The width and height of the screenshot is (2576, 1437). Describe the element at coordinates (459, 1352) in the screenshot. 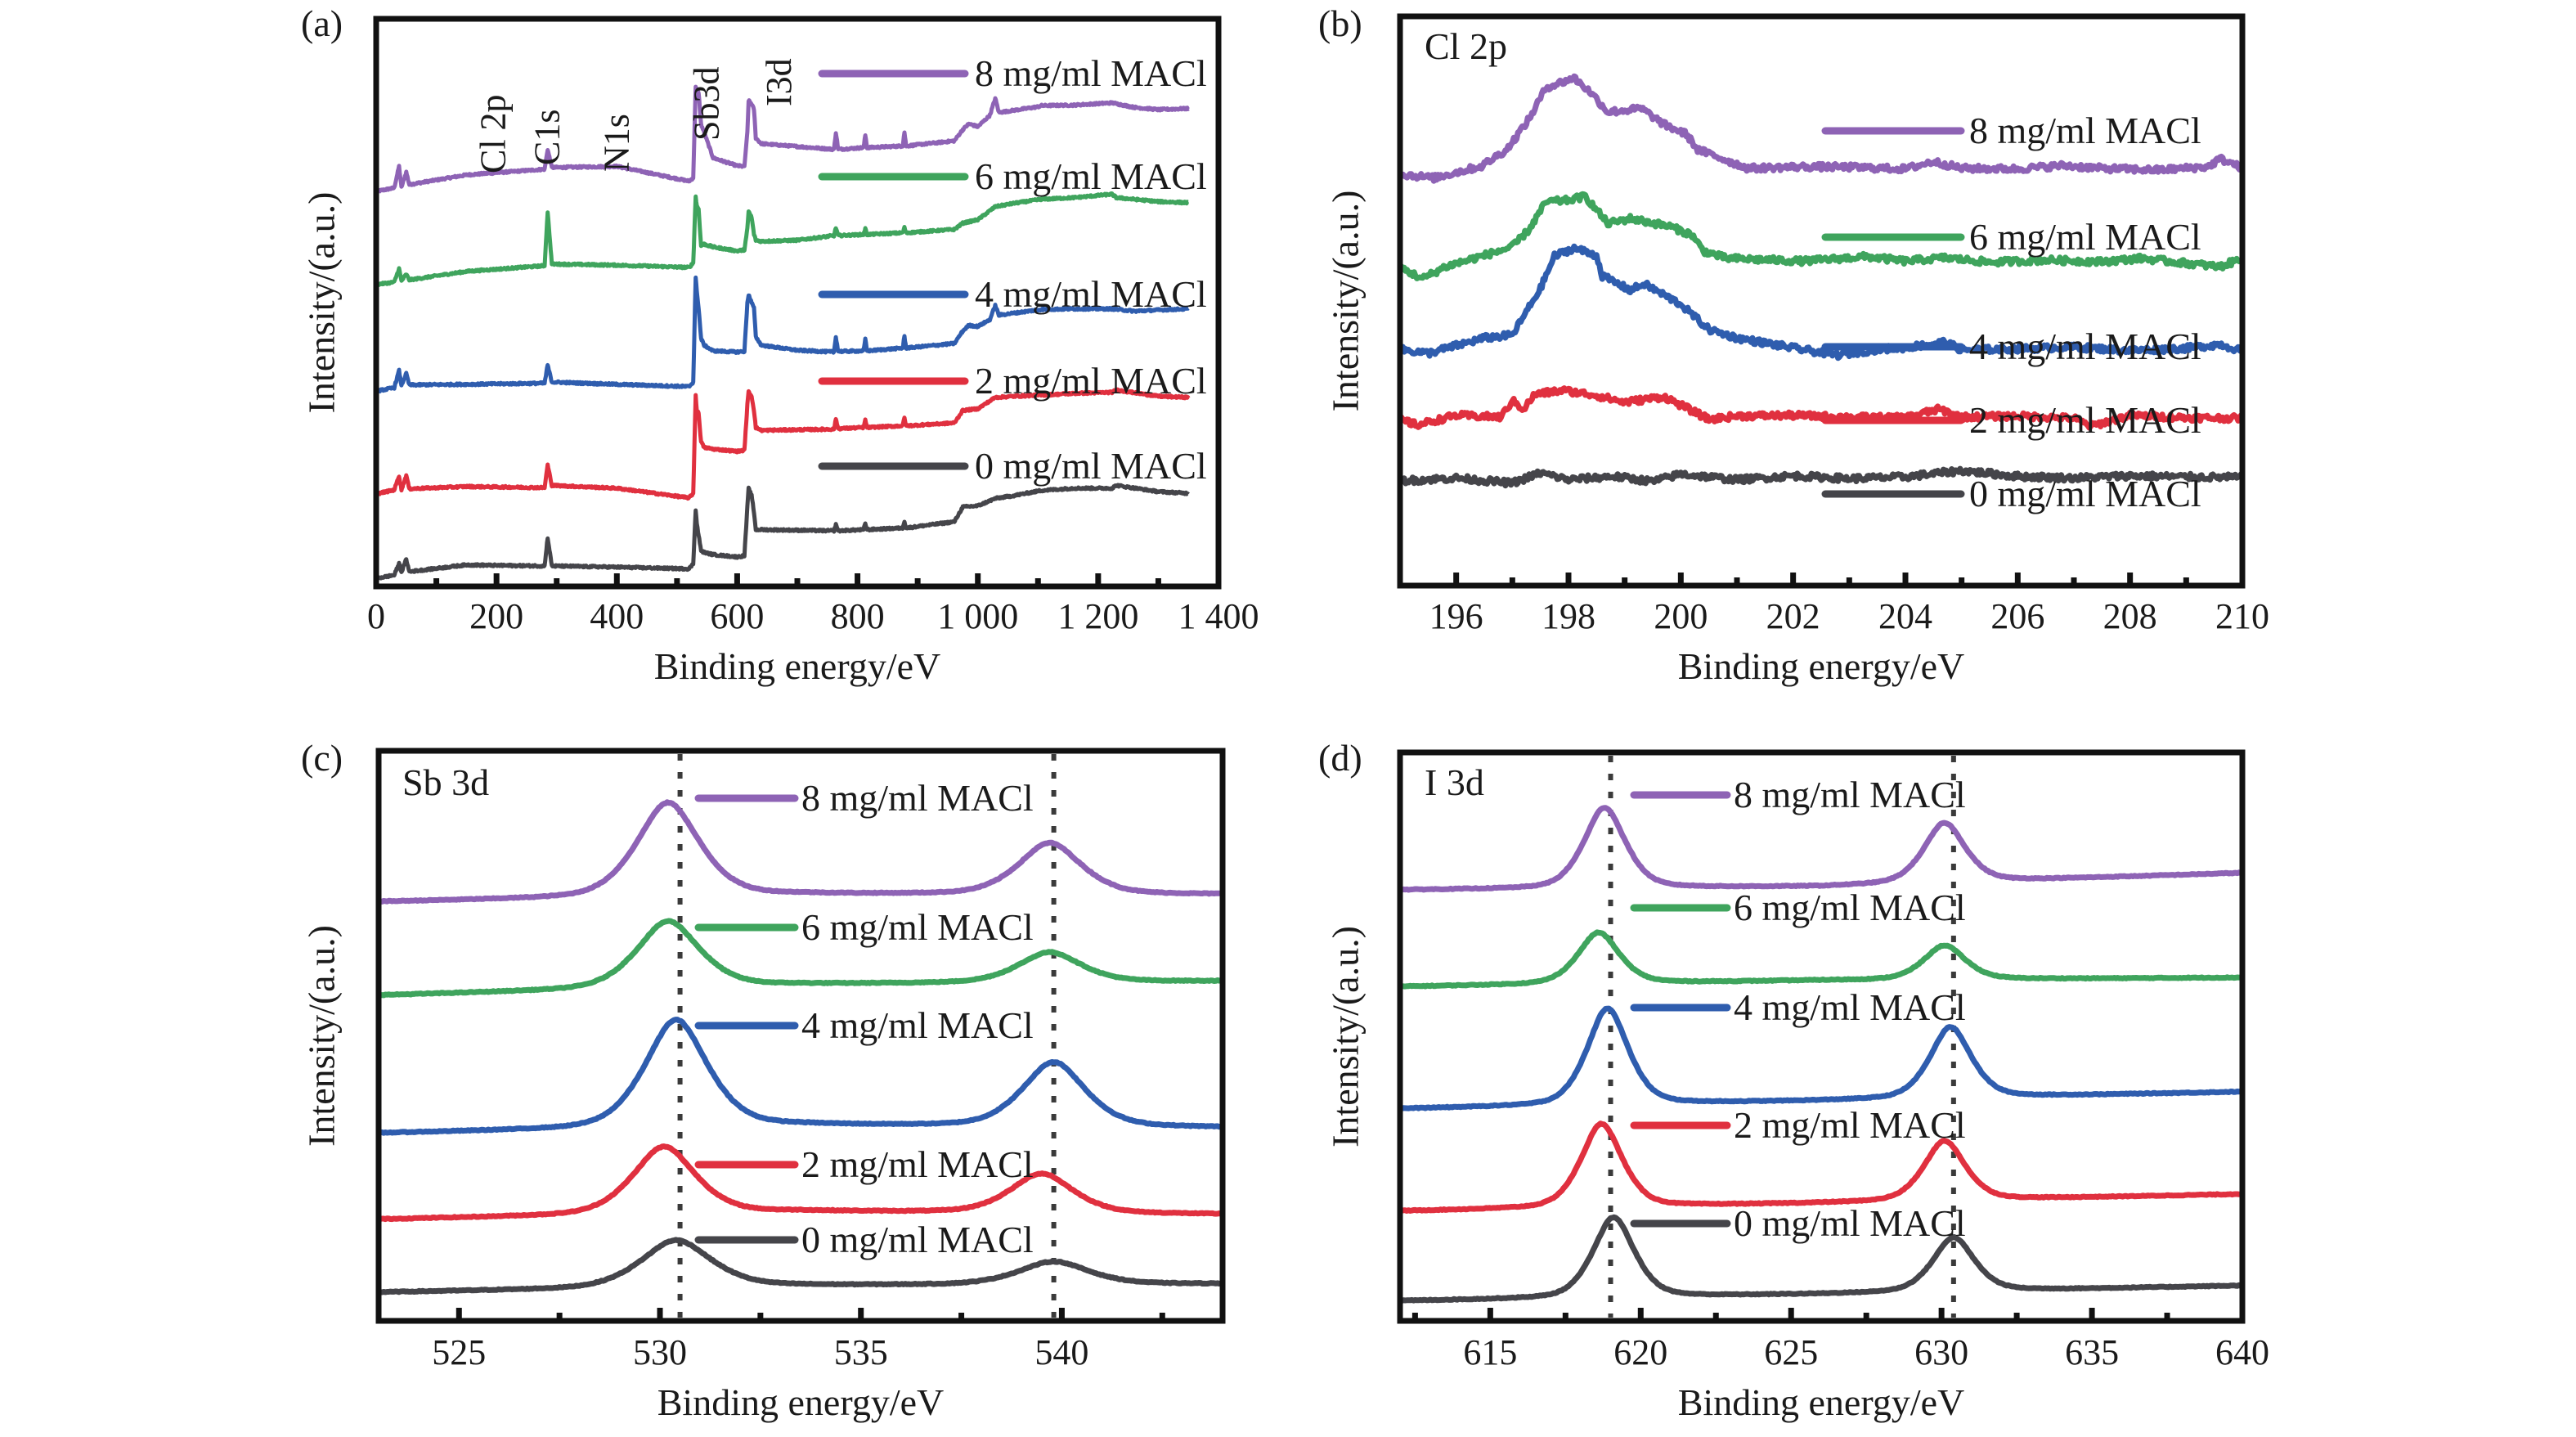

I see `x-tick-label: 525` at that location.